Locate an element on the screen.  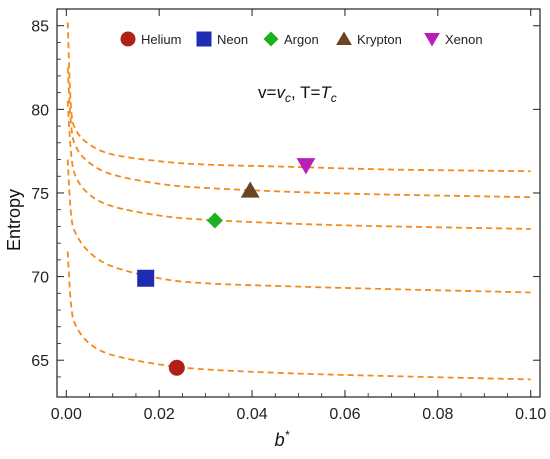
legend-label: Krypton is located at coordinates (379, 39).